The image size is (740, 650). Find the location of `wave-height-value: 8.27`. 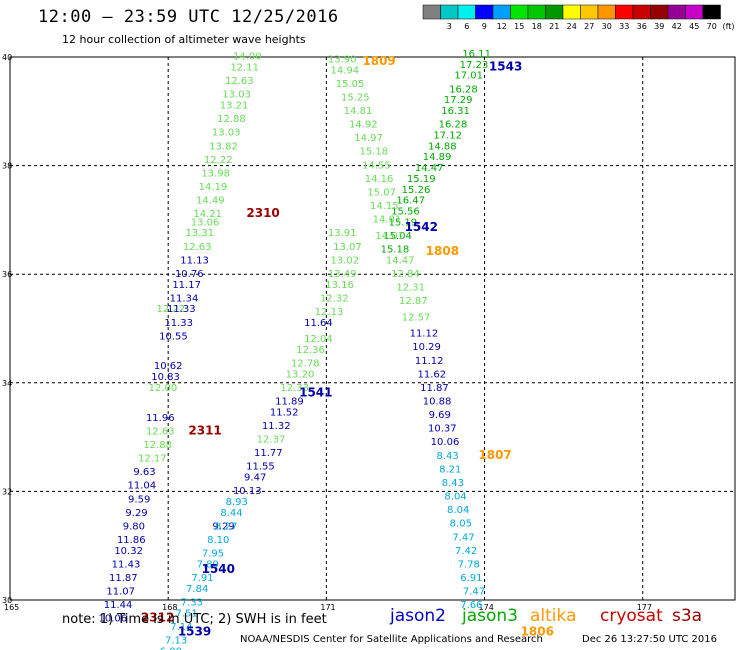

wave-height-value: 8.27 is located at coordinates (226, 526).